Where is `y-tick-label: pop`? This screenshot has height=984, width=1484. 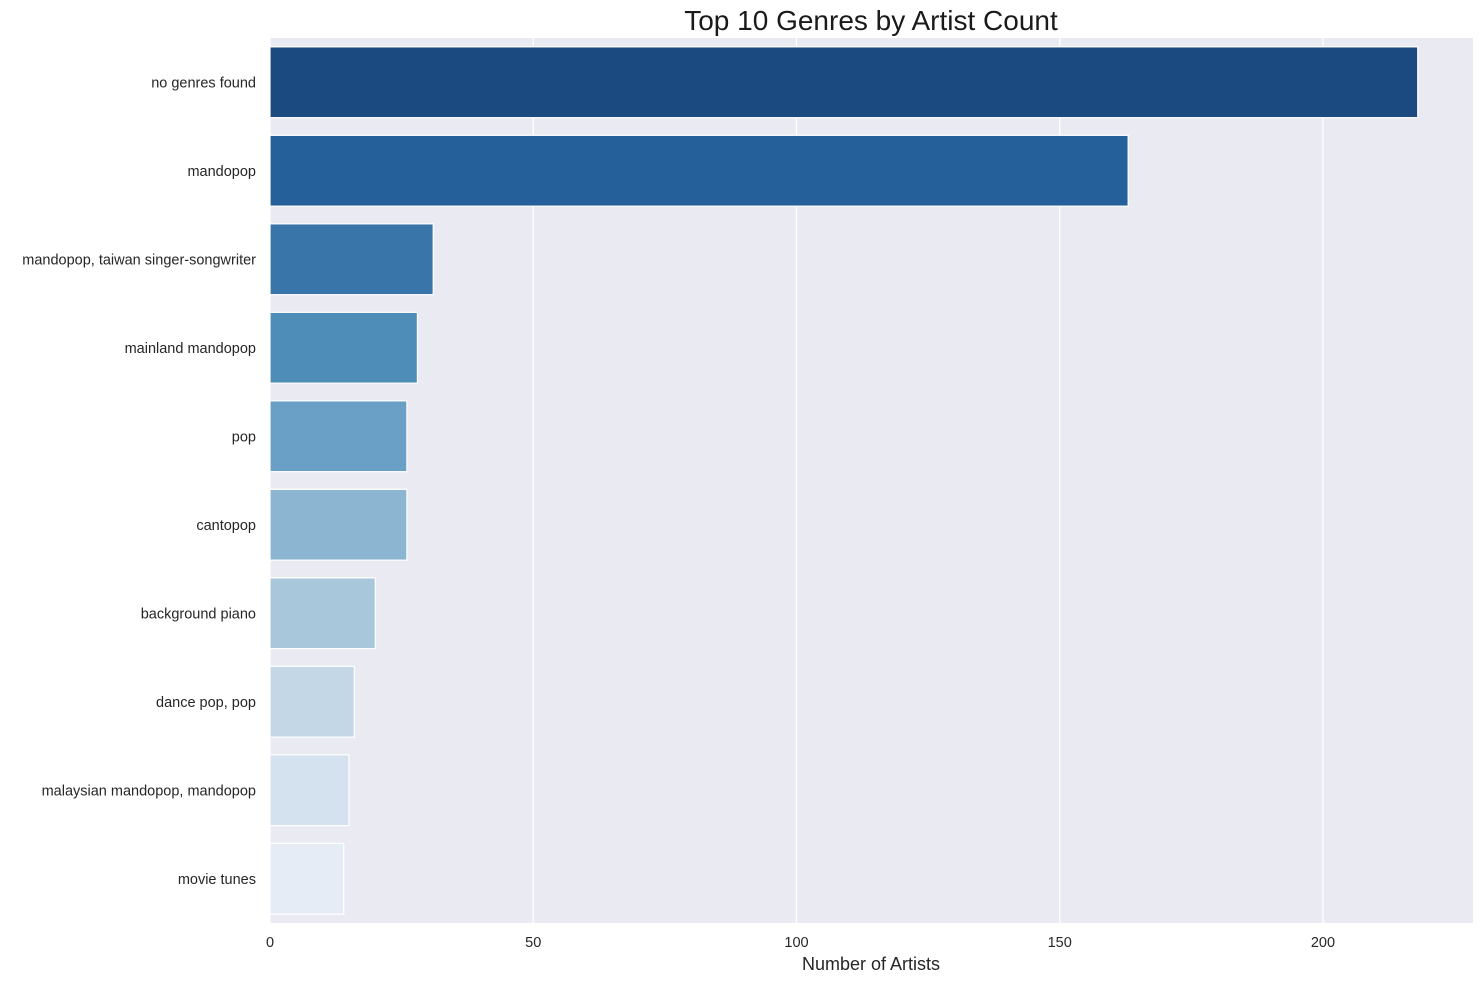
y-tick-label: pop is located at coordinates (244, 437).